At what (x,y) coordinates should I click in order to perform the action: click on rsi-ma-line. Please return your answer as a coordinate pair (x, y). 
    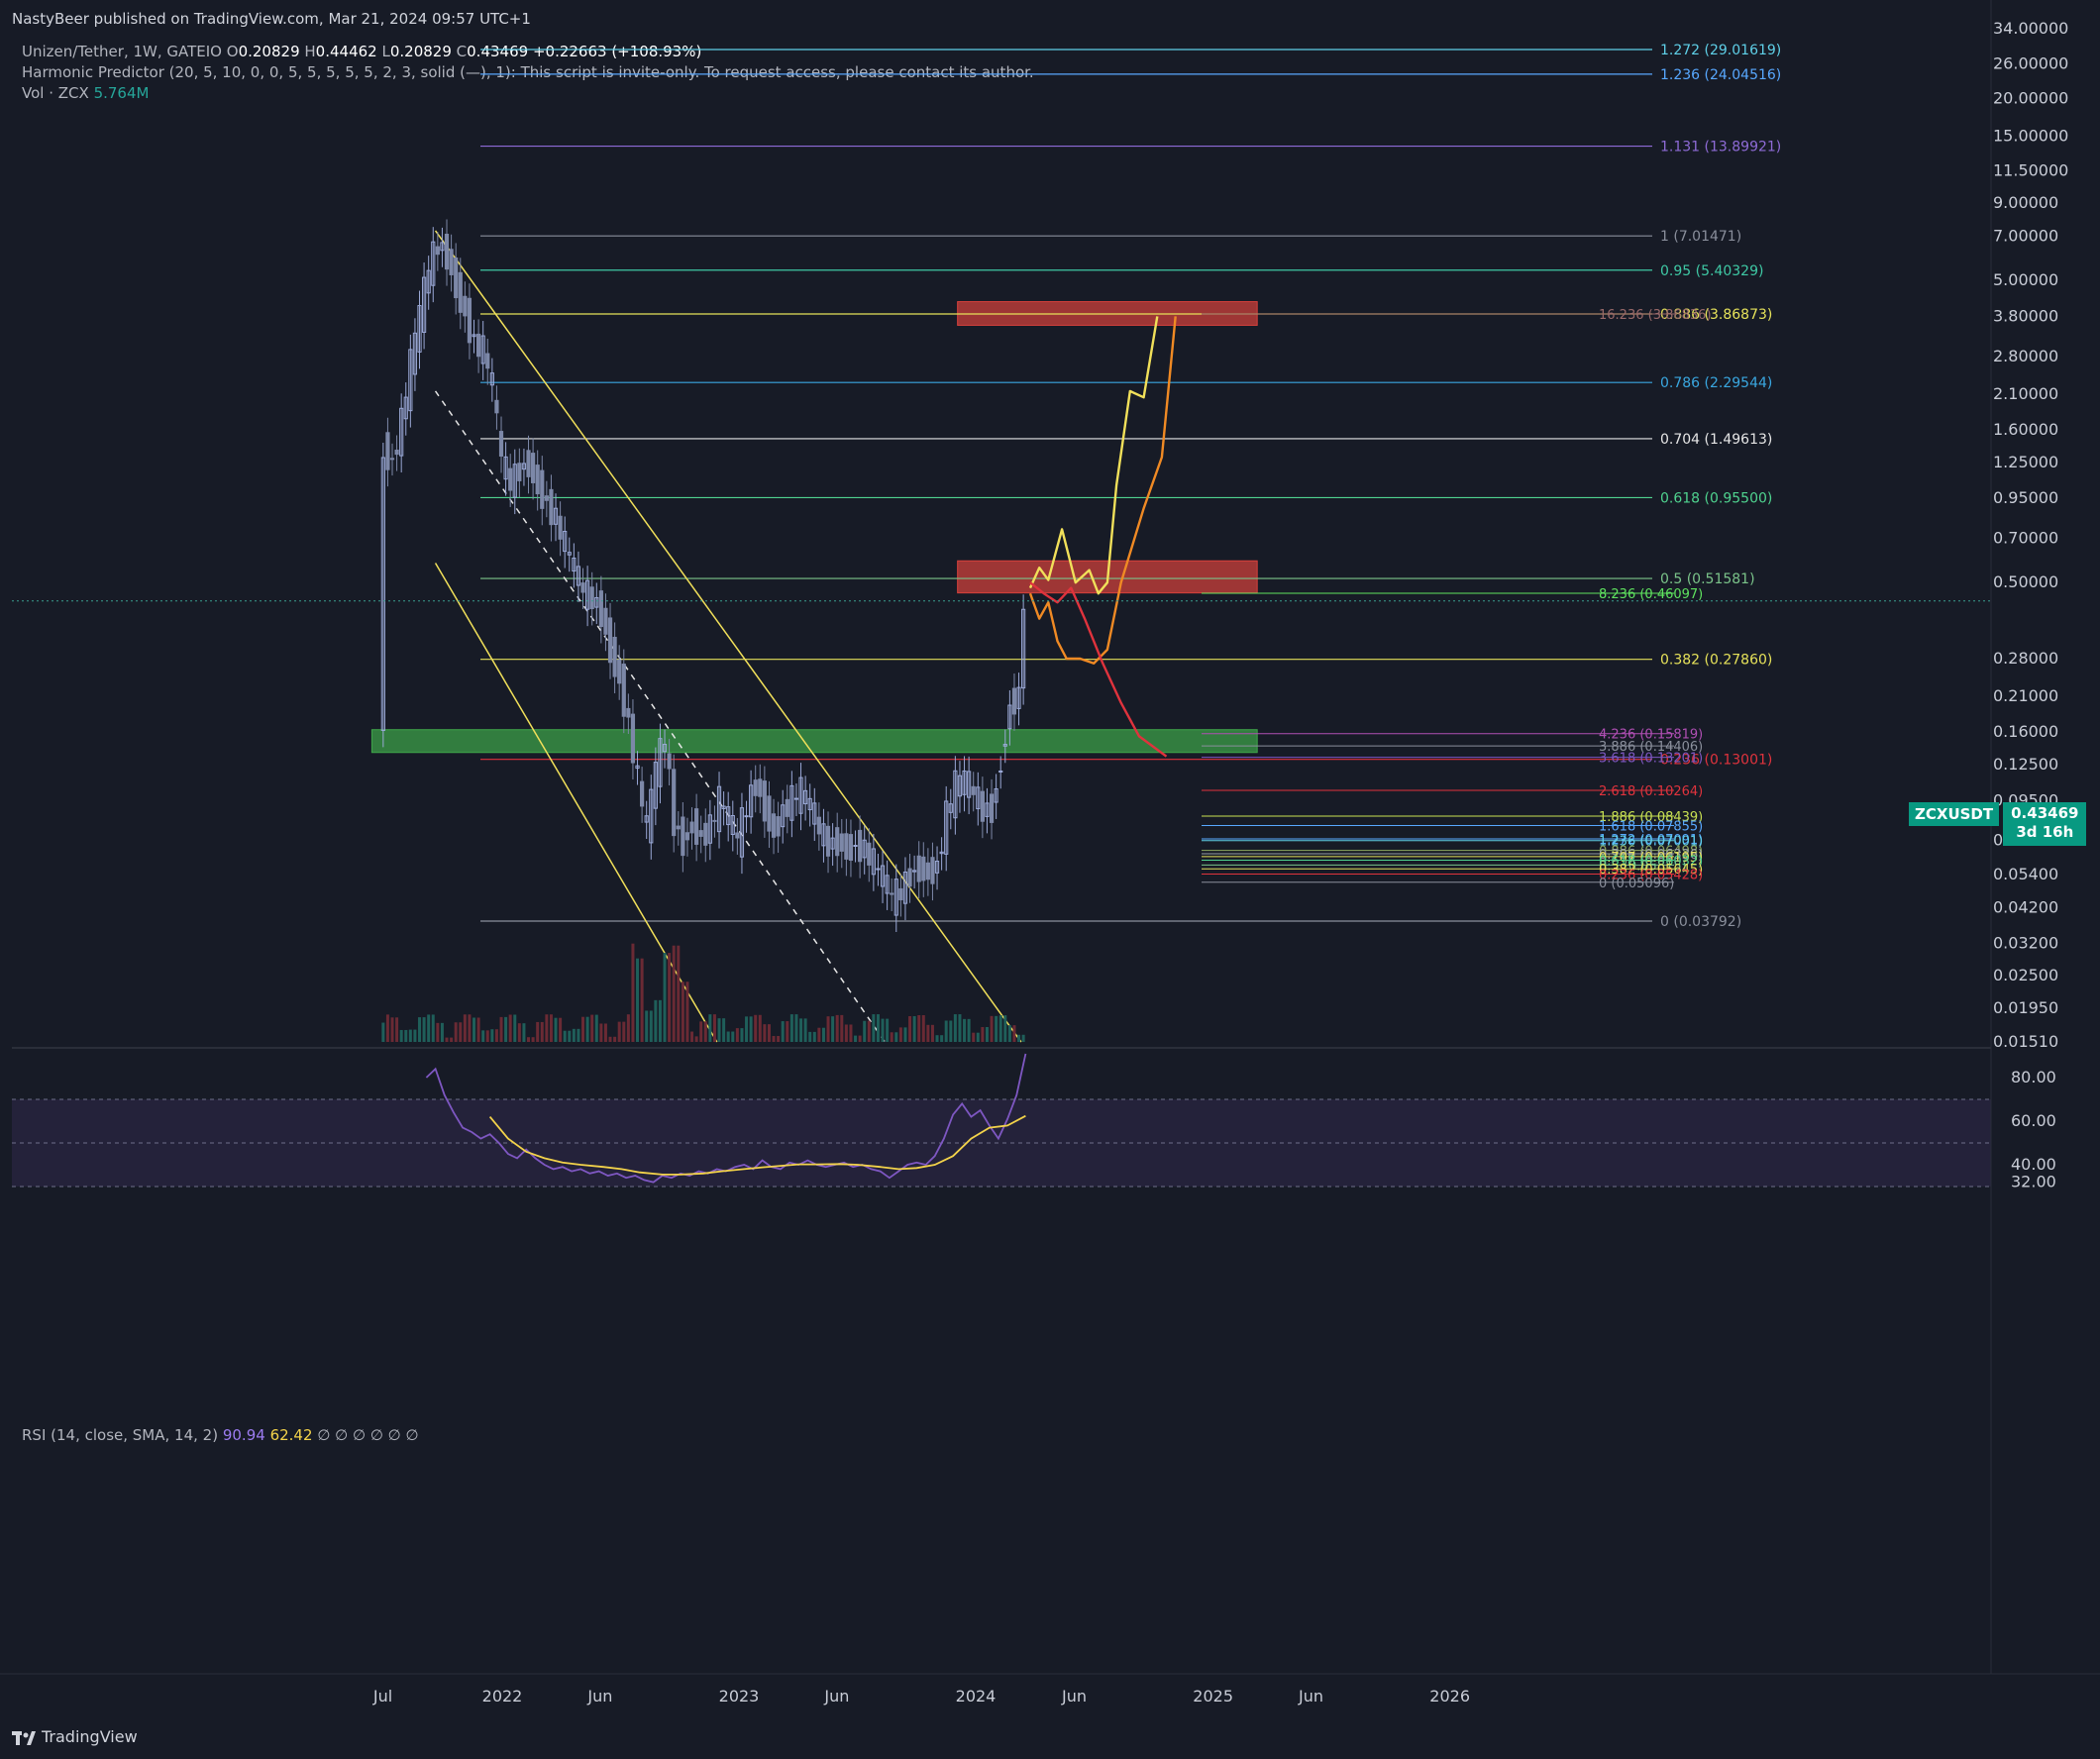
    Looking at the image, I should click on (757, 1145).